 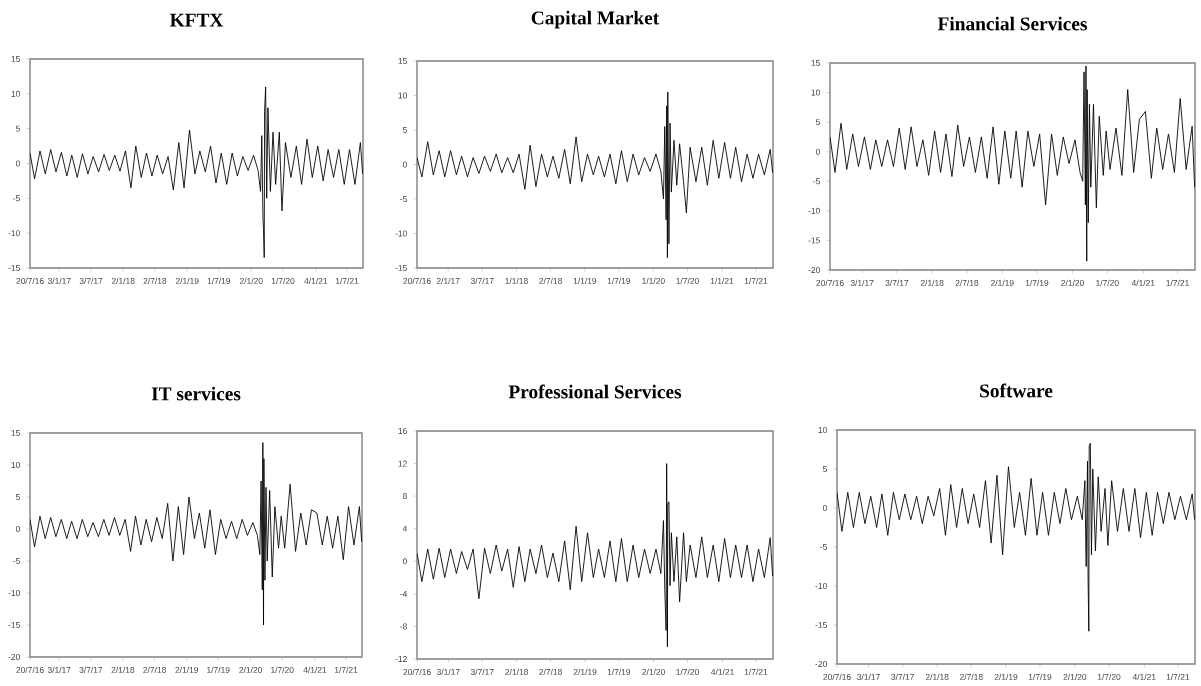 I want to click on chart-title: Professional Services, so click(x=595, y=391).